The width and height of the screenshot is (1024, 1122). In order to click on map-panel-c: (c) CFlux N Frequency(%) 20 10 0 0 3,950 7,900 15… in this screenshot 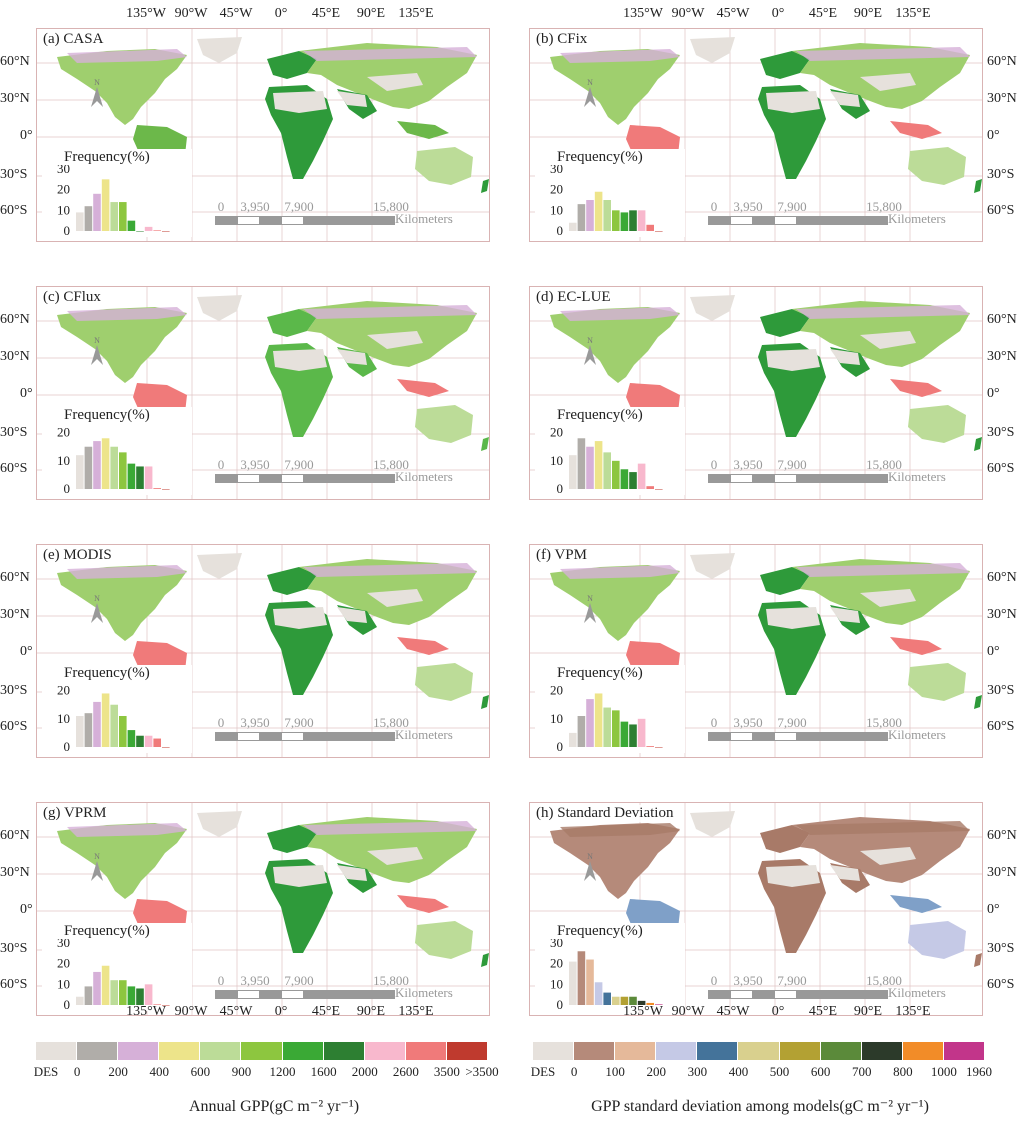, I will do `click(263, 393)`.